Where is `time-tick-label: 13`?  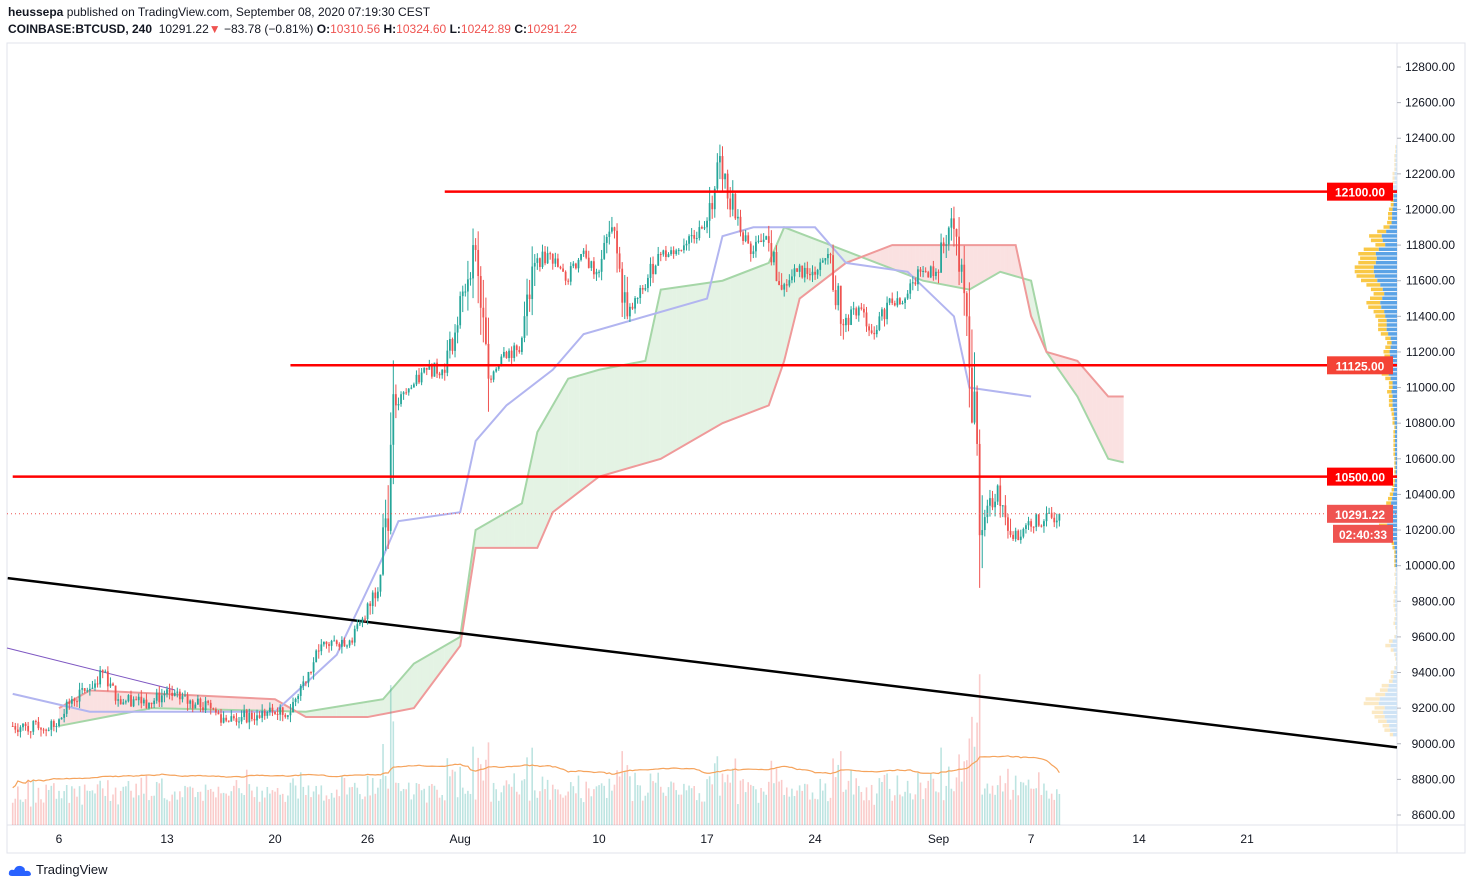 time-tick-label: 13 is located at coordinates (167, 839).